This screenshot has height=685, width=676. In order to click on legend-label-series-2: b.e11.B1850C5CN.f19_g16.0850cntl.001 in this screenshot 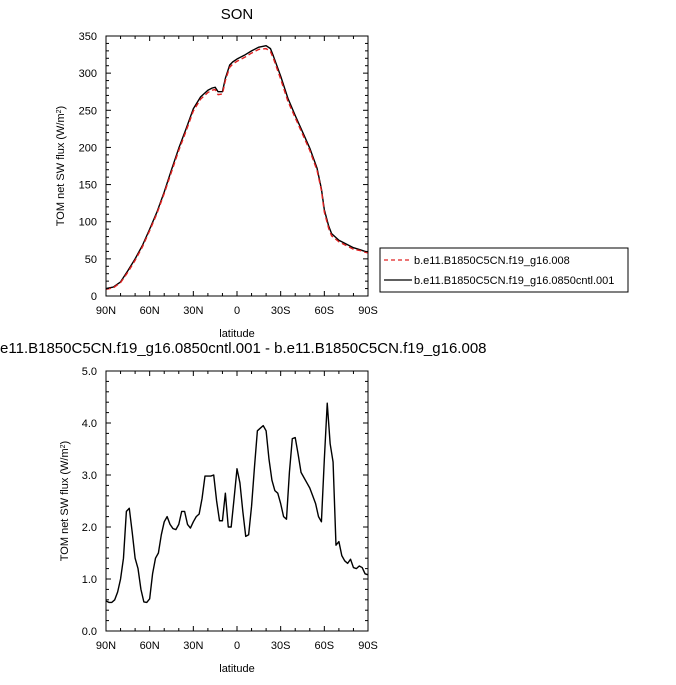, I will do `click(514, 281)`.